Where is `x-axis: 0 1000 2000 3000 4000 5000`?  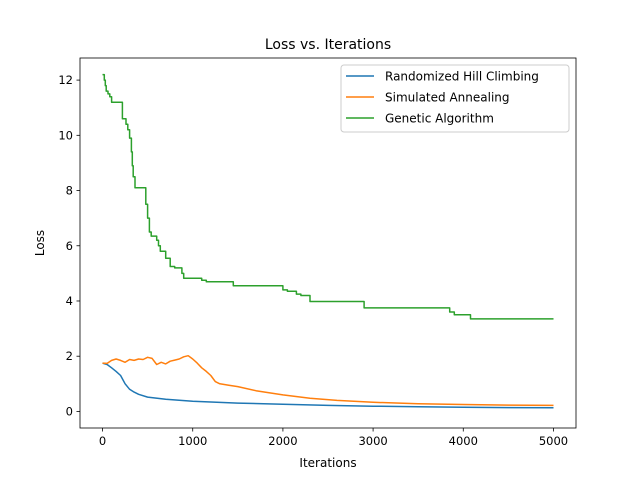 x-axis: 0 1000 2000 3000 4000 5000 is located at coordinates (333, 438).